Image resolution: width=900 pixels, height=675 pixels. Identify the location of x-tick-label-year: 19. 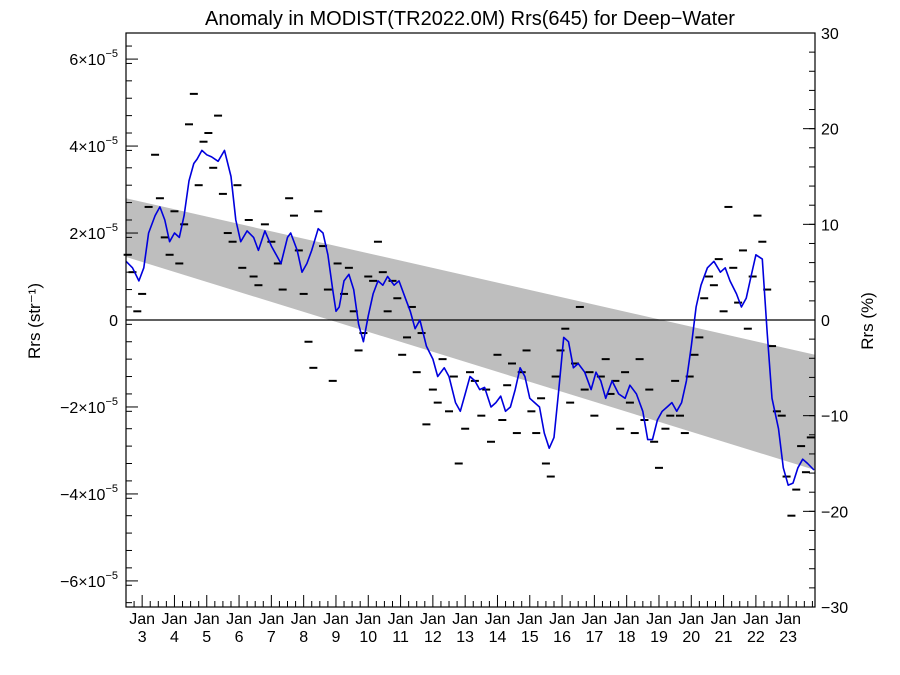
(659, 637).